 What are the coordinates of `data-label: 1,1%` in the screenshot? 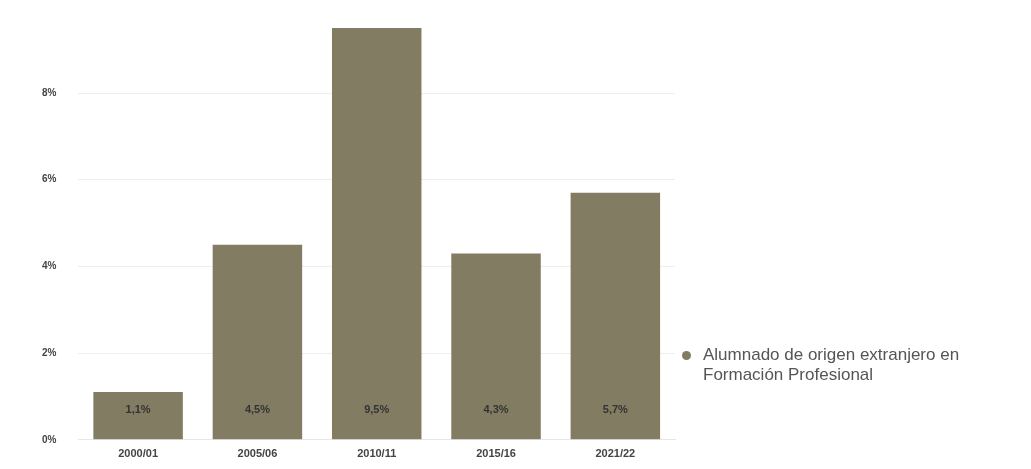 It's located at (138, 408).